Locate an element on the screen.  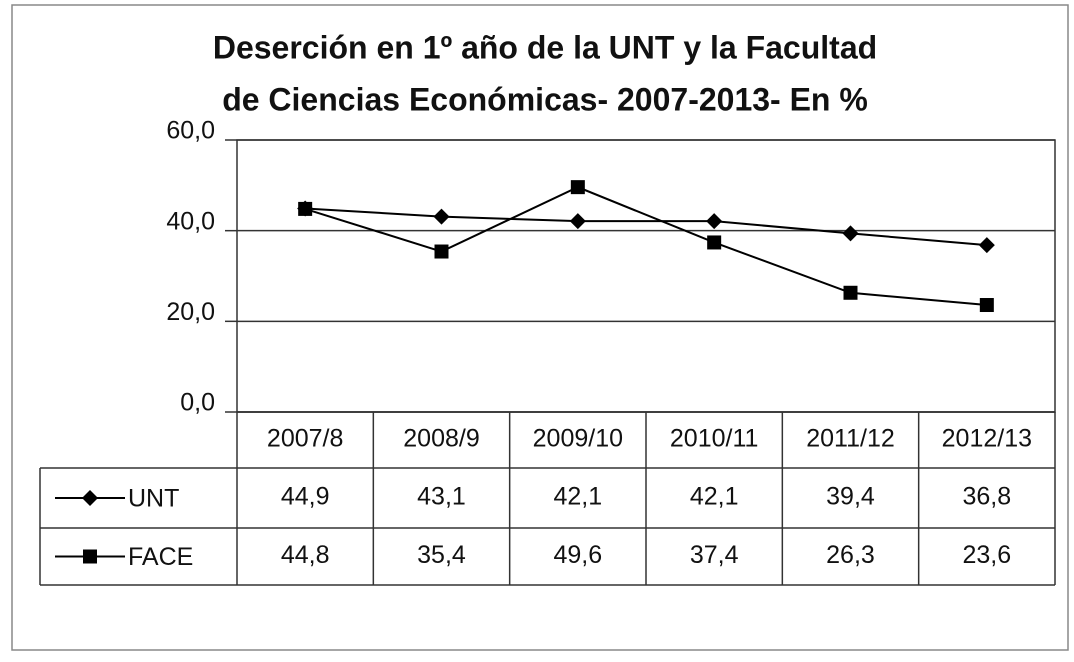
x-tick-label: 2007/8 is located at coordinates (305, 439).